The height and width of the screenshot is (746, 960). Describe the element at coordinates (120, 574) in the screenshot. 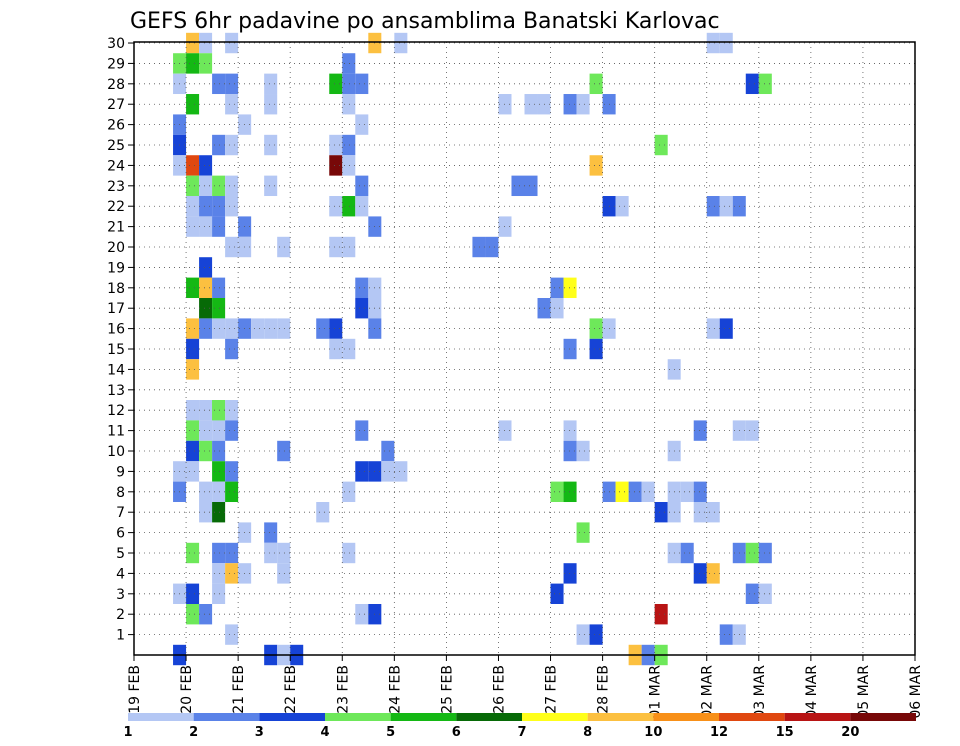

I see `y-tick-label: 4` at that location.